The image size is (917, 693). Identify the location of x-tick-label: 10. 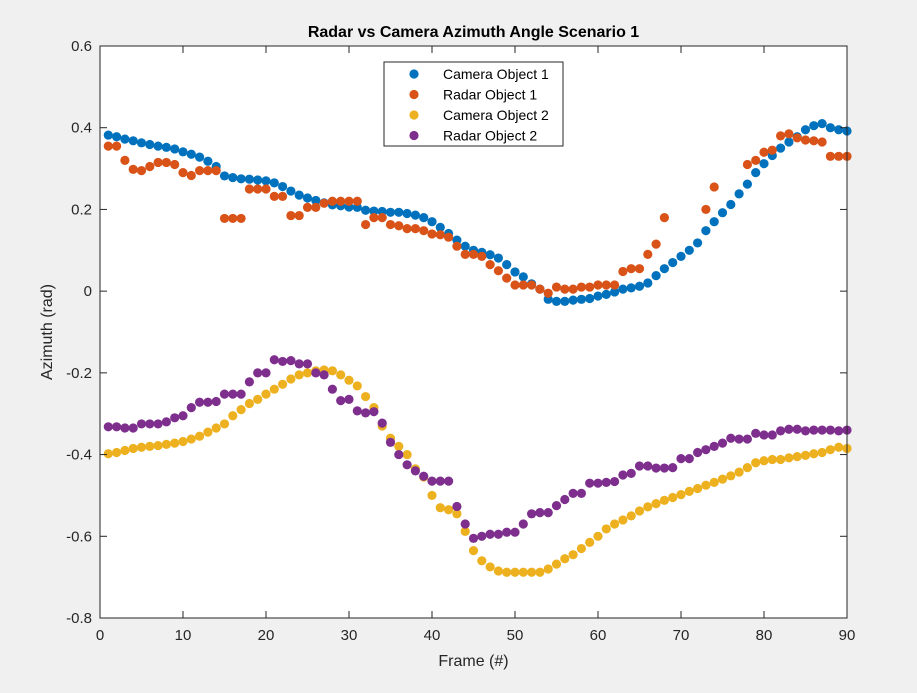
(183, 635).